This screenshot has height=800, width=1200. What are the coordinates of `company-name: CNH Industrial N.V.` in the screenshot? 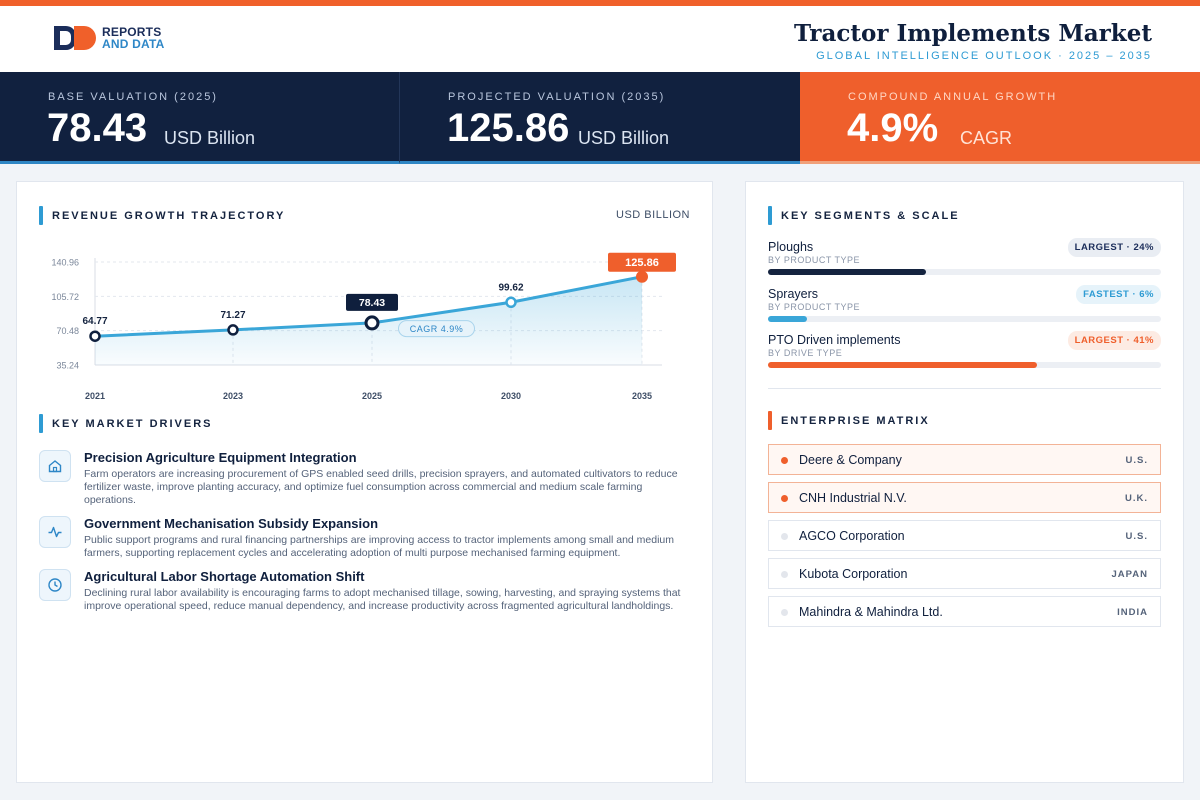 It's located at (853, 498).